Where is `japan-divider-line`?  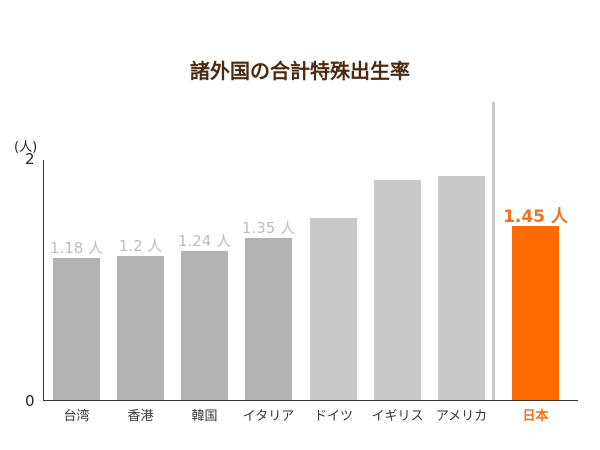
japan-divider-line is located at coordinates (493, 251).